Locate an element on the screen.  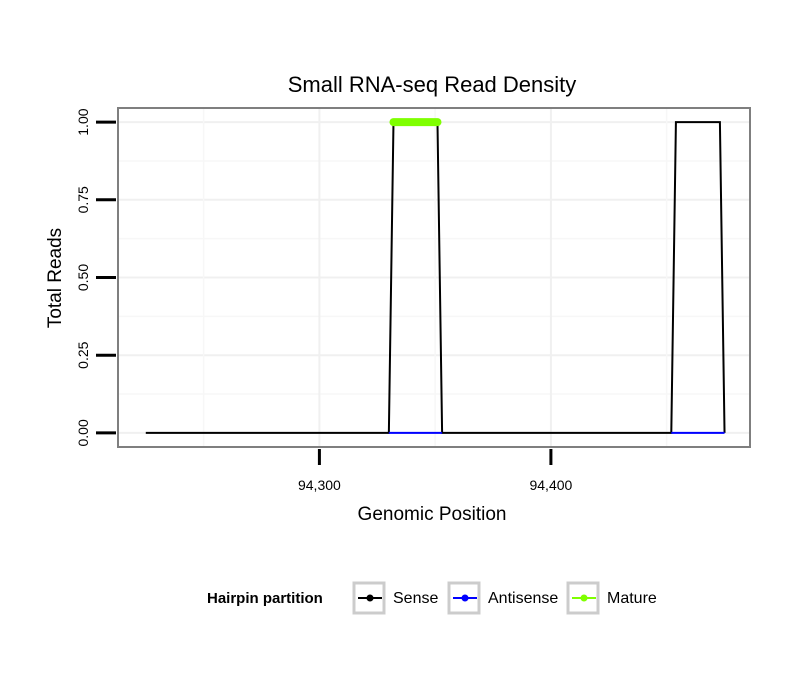
legend: Hairpin partition Sense Antisense Mature is located at coordinates (432, 598).